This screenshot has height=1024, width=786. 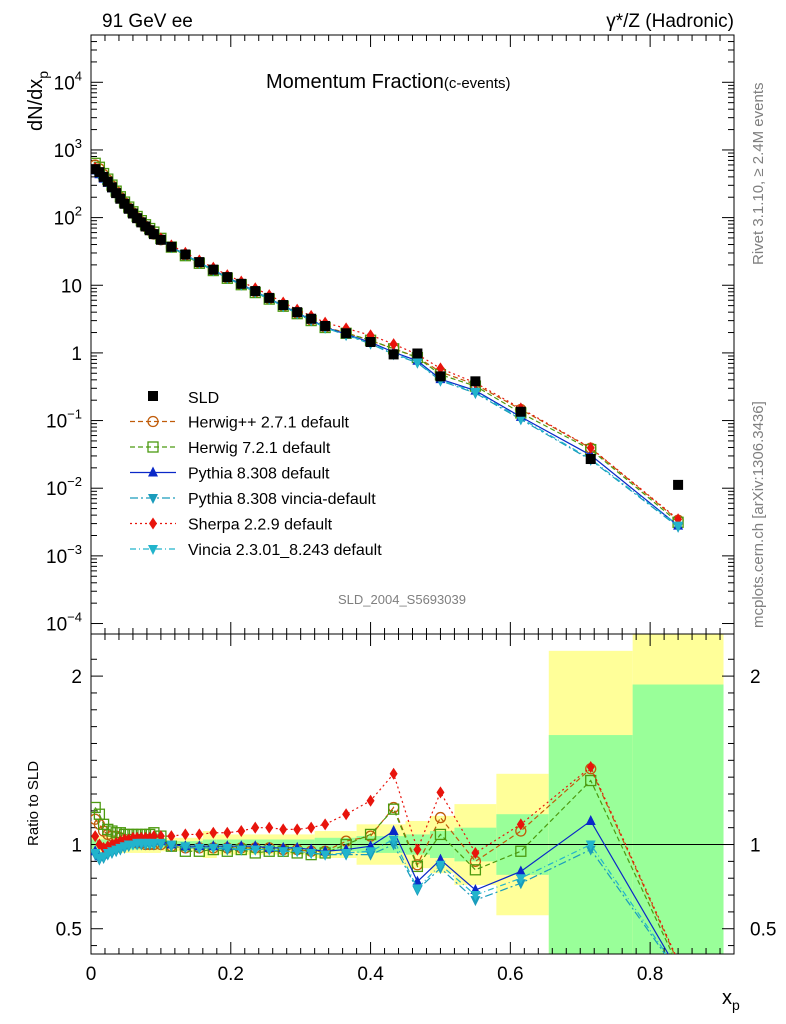 I want to click on x-tick-label: 0.6, so click(x=510, y=974).